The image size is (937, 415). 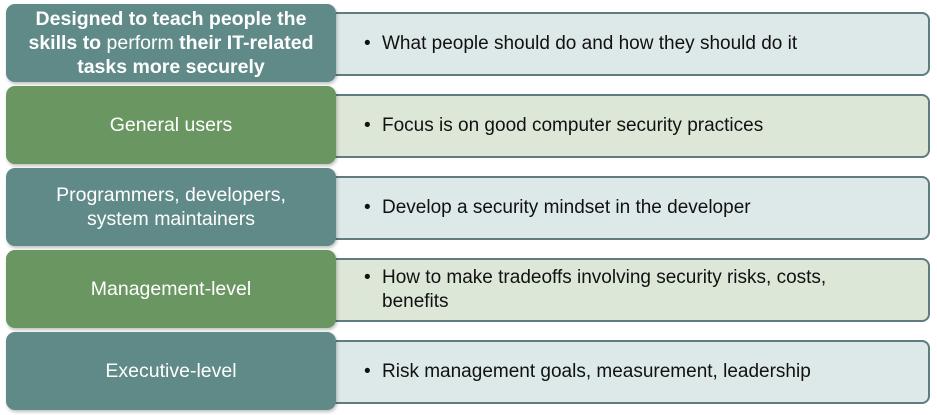 I want to click on label-part-bold: Designed to teach people the skills to, so click(x=167, y=31).